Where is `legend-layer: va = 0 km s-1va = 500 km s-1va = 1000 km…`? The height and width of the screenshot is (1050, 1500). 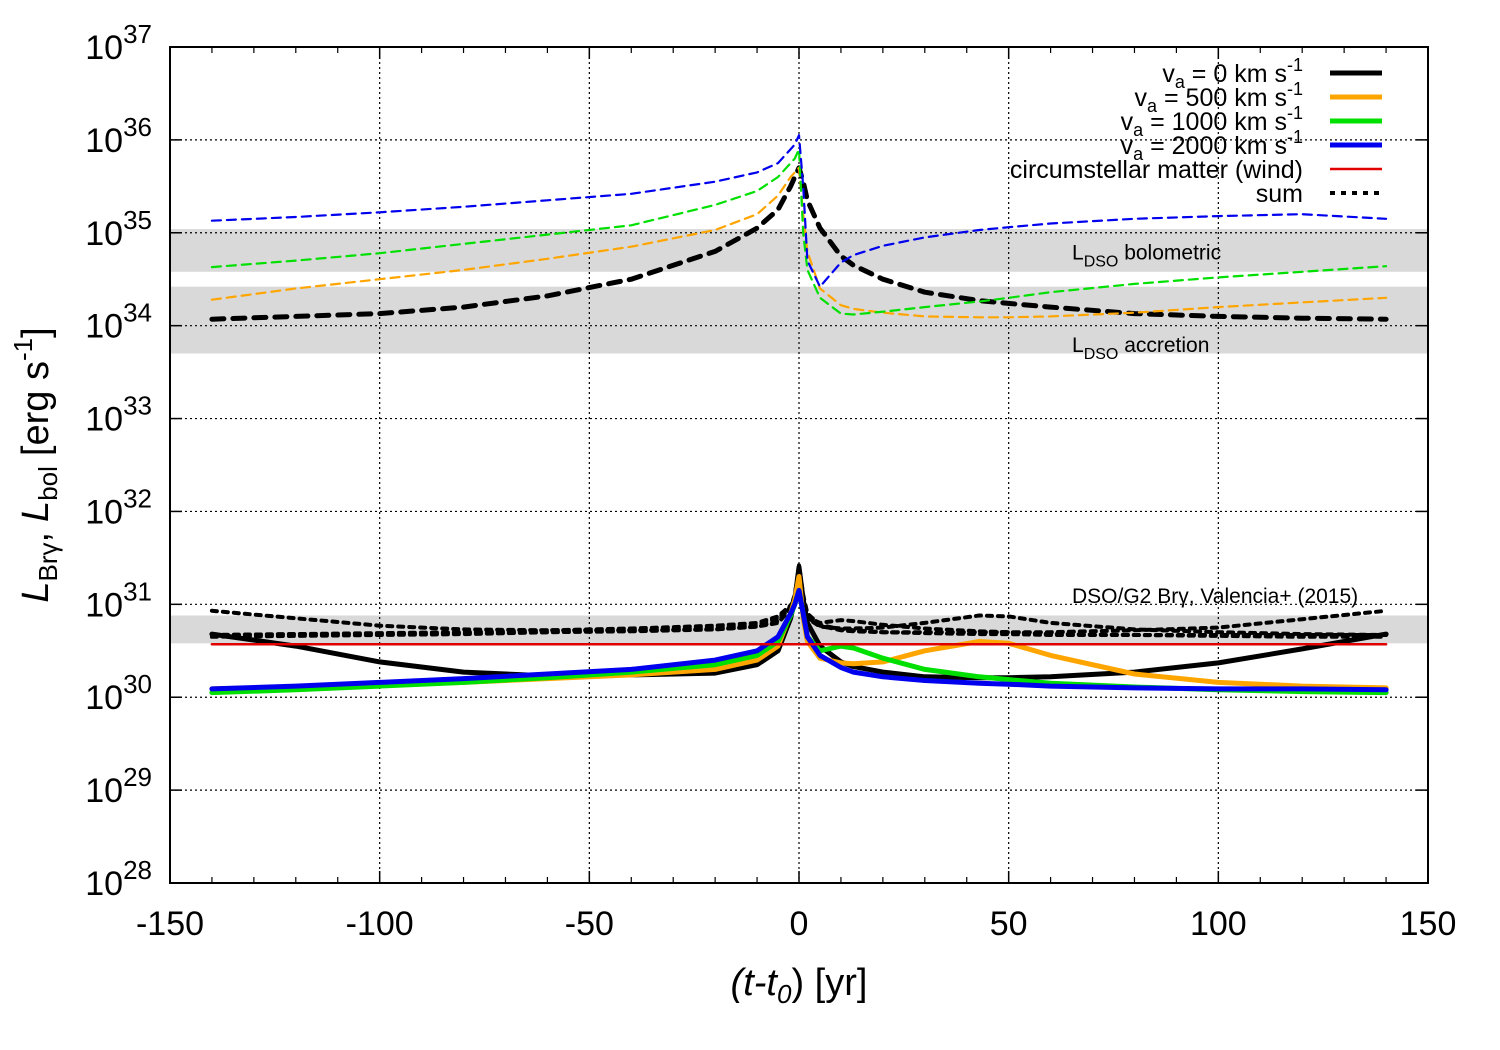
legend-layer: va = 0 km s-1va = 500 km s-1va = 1000 km… is located at coordinates (1196, 131).